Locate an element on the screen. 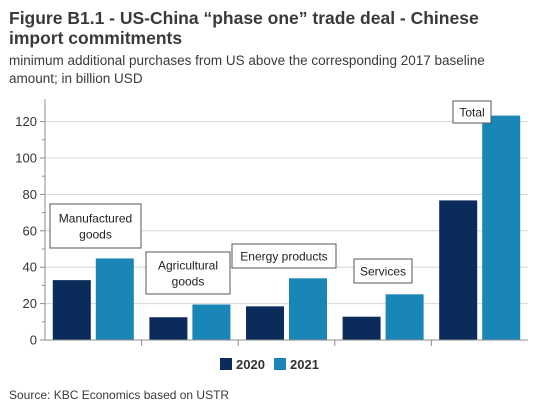 The image size is (542, 417). annotation-label: Energy products is located at coordinates (283, 257).